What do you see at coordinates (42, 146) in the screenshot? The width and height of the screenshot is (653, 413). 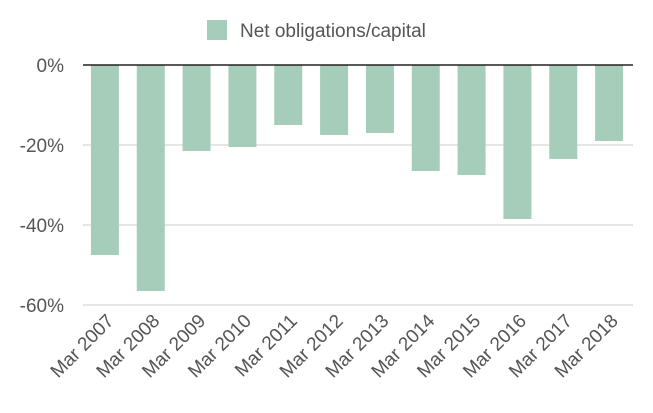 I see `y-tick-label: -20%` at bounding box center [42, 146].